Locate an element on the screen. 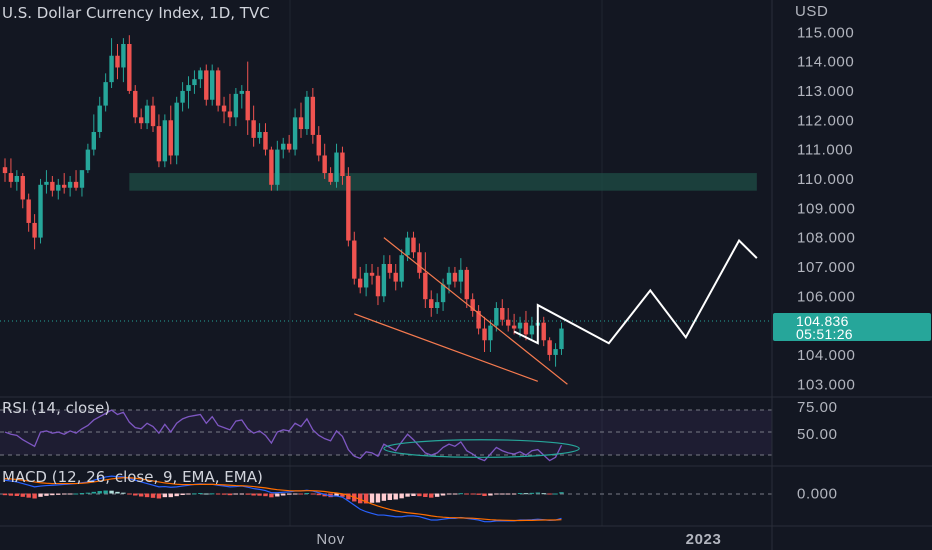  last-price-tag: 104.836 05:51:26 is located at coordinates (852, 327).